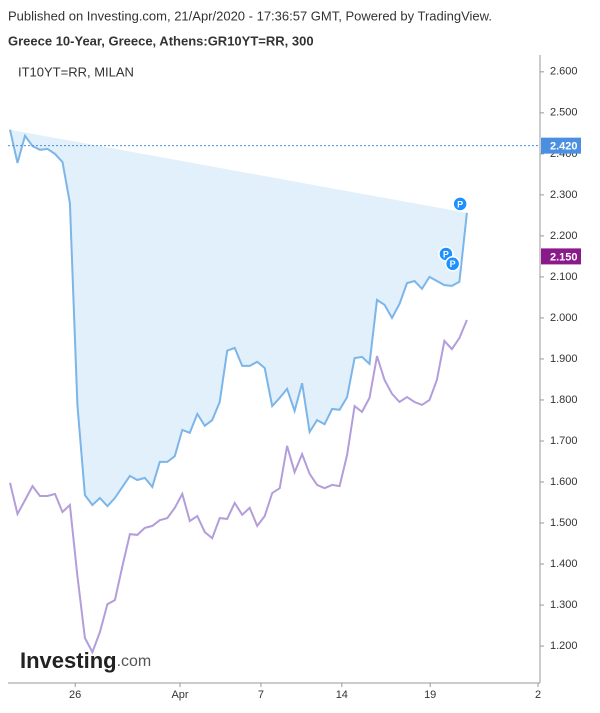 The width and height of the screenshot is (600, 713). I want to click on x-tick-label: 19, so click(430, 695).